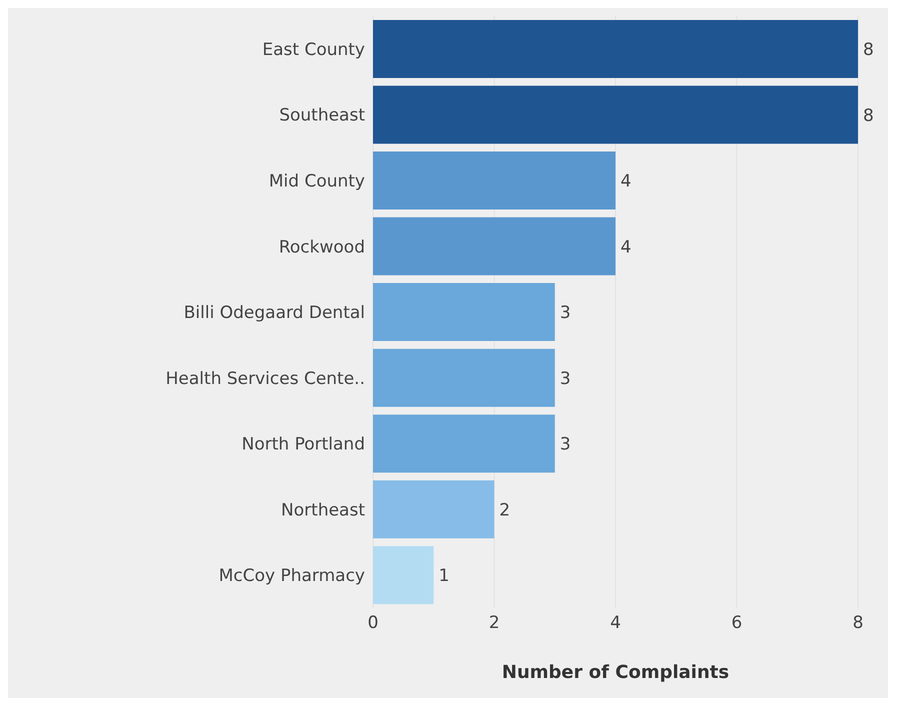 Image resolution: width=899 pixels, height=702 pixels. What do you see at coordinates (321, 247) in the screenshot?
I see `y-tick-label: Rockwood` at bounding box center [321, 247].